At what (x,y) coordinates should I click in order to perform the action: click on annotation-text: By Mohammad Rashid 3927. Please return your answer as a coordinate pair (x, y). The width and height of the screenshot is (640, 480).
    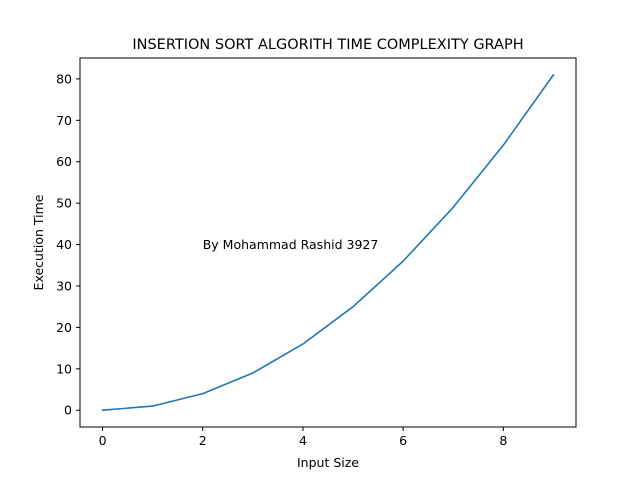
    Looking at the image, I should click on (291, 244).